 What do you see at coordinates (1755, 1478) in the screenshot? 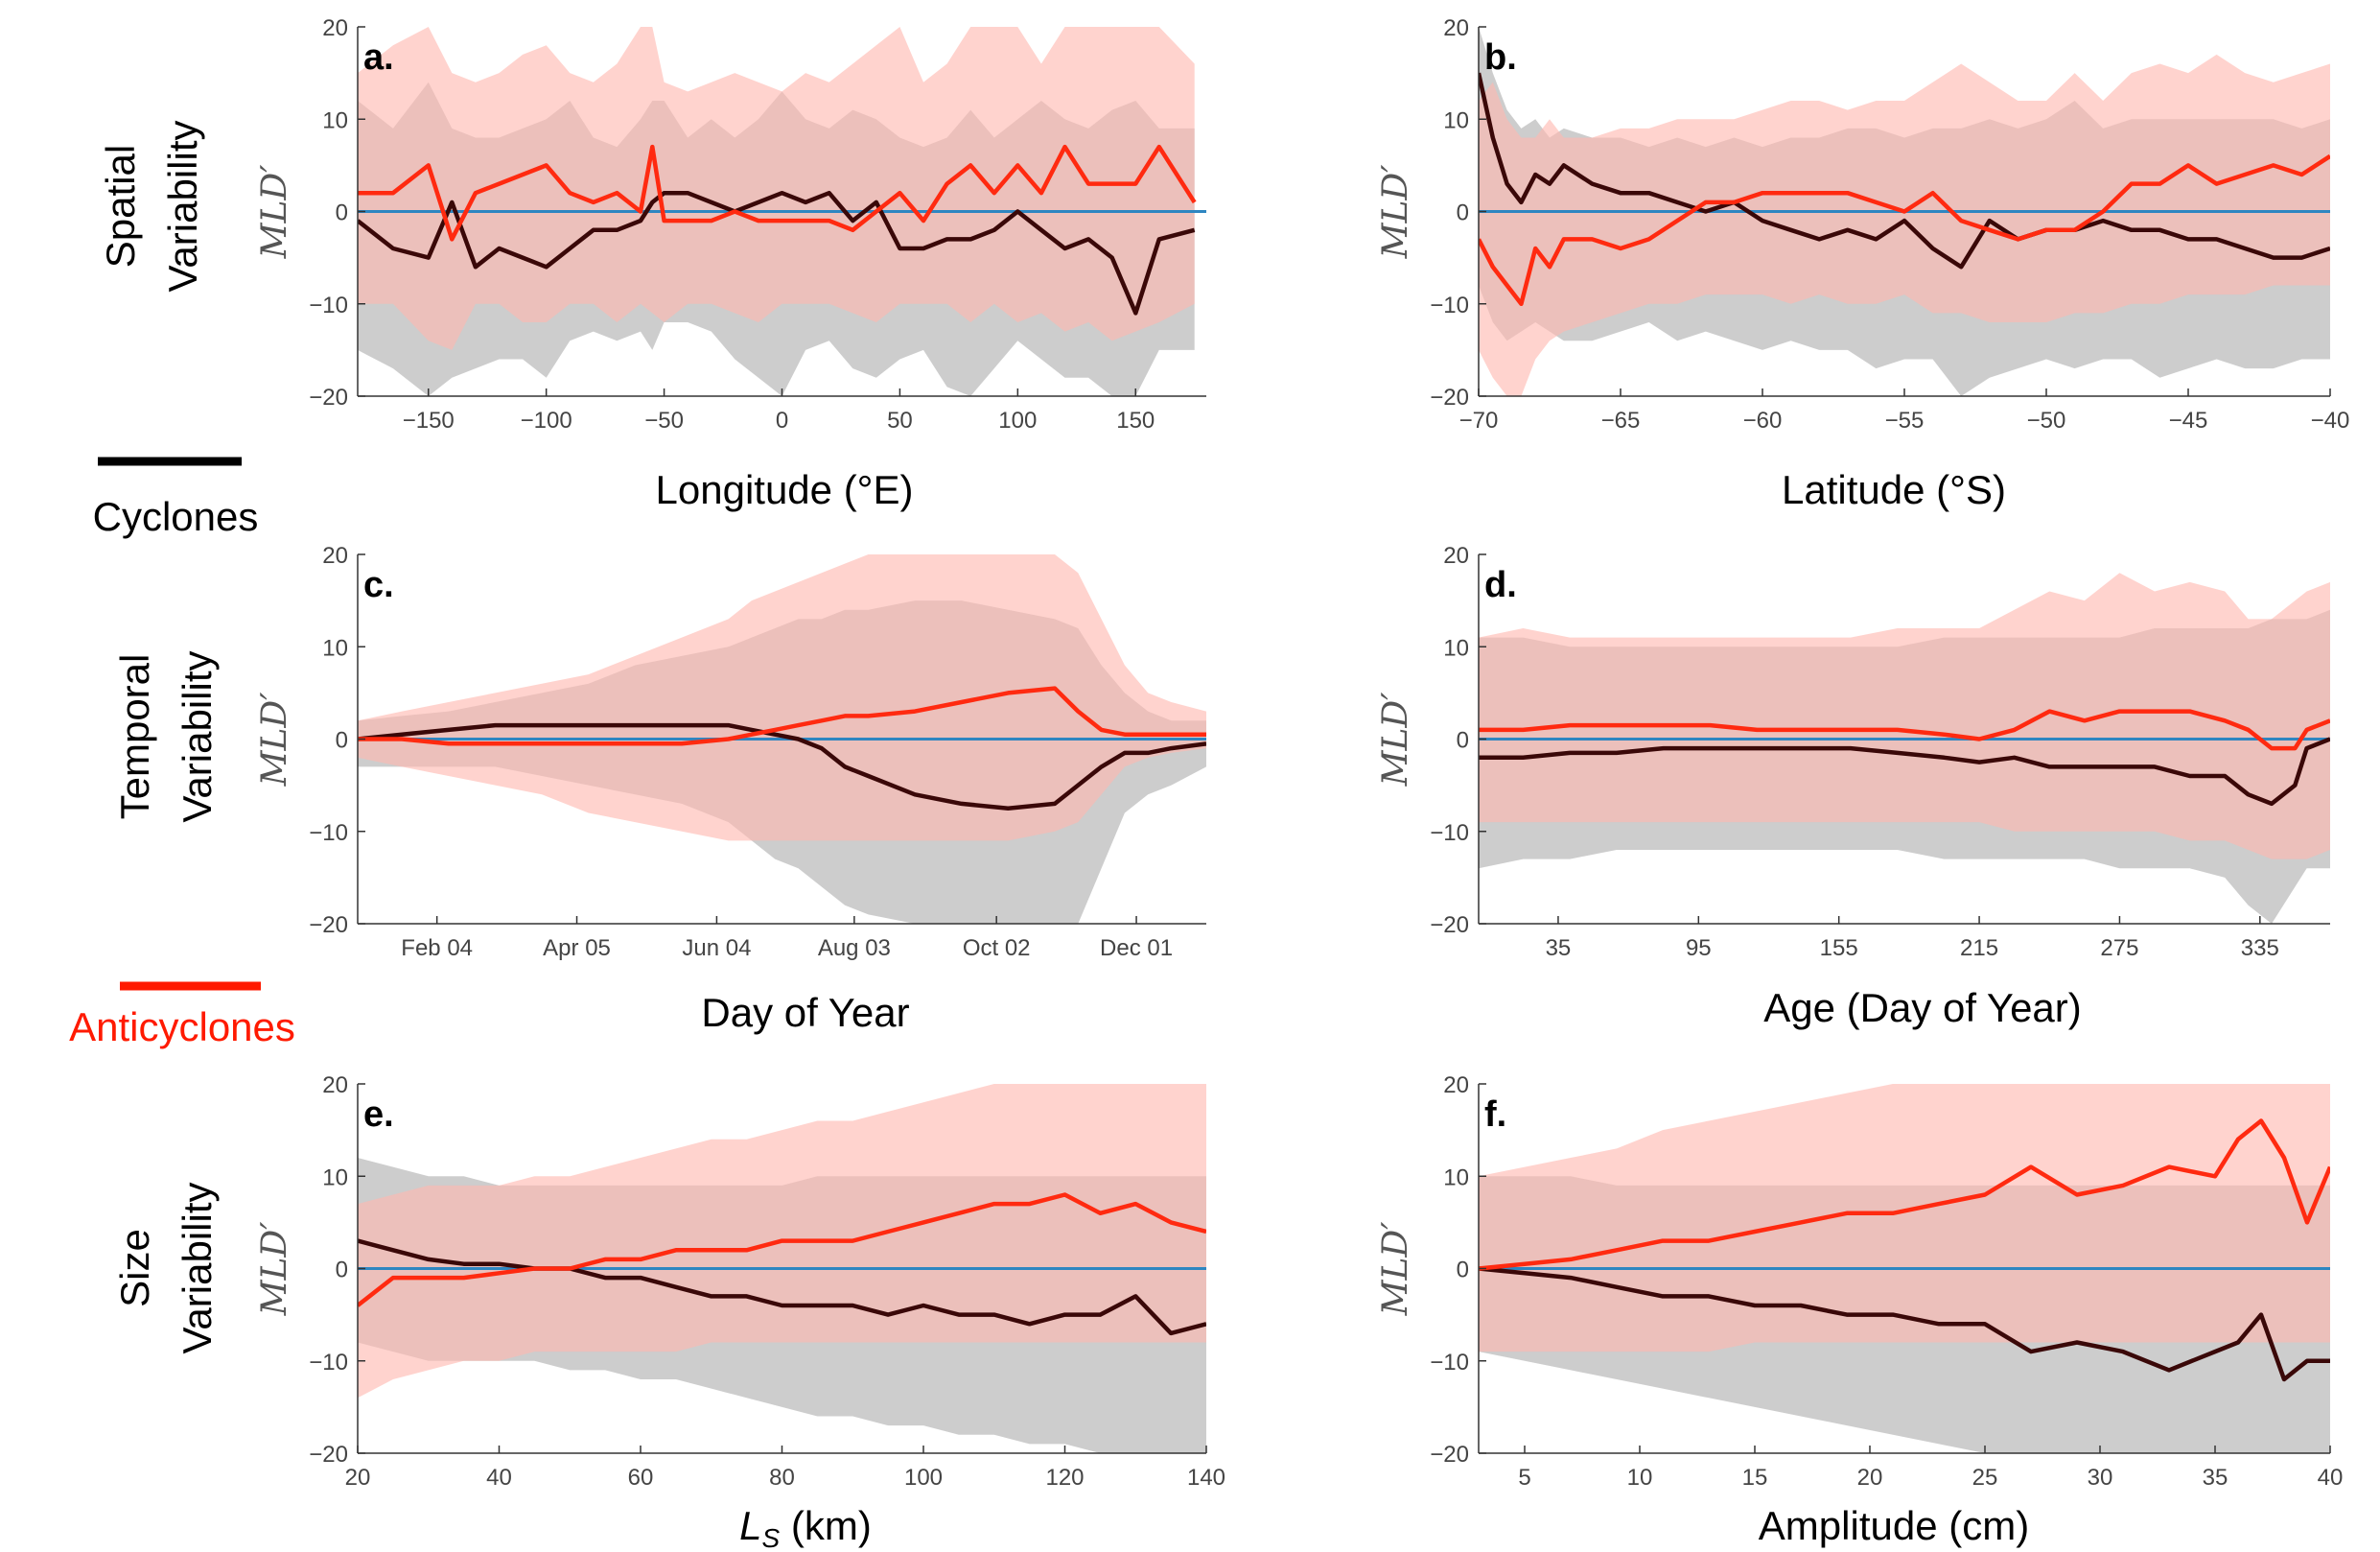
I see `x-tick-label: 15` at bounding box center [1755, 1478].